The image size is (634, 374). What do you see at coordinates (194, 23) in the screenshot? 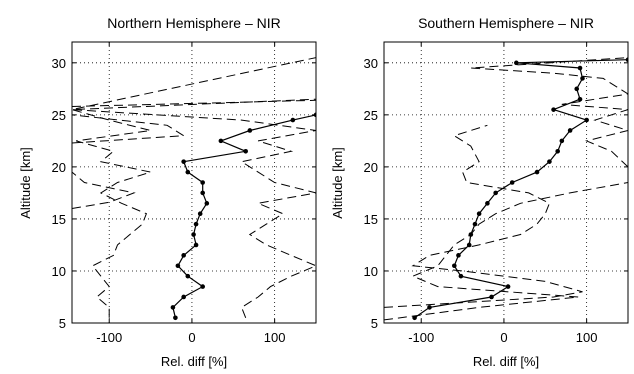
I see `chart-title: Northern Hemisphere – NIR` at bounding box center [194, 23].